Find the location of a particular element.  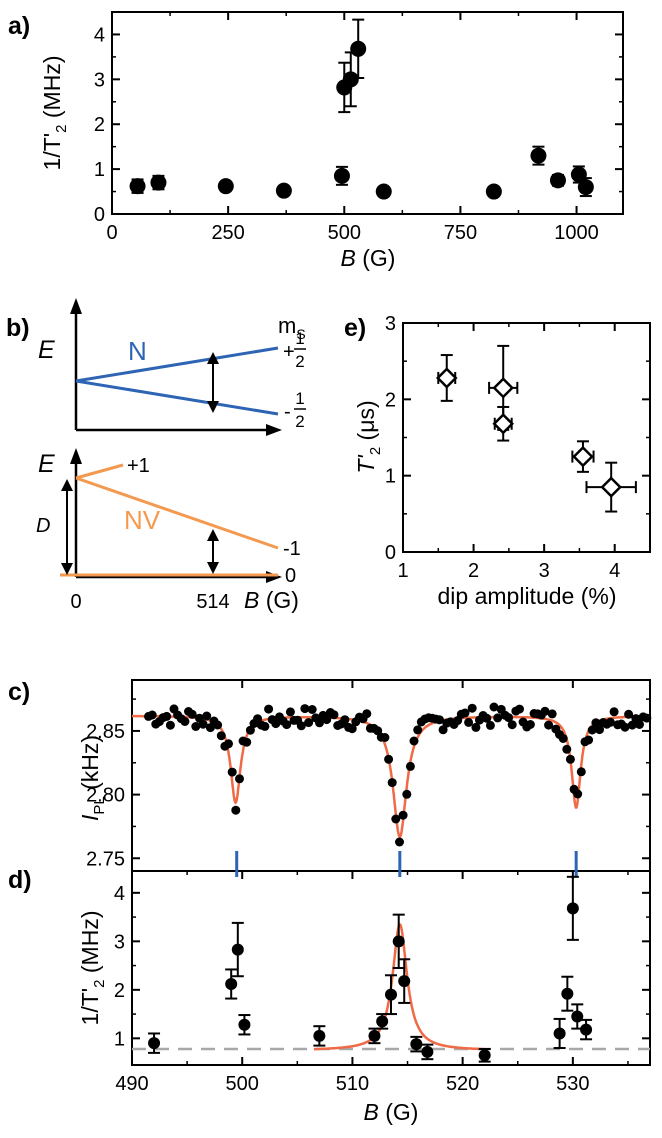

b-nv-label: NV is located at coordinates (142, 520).